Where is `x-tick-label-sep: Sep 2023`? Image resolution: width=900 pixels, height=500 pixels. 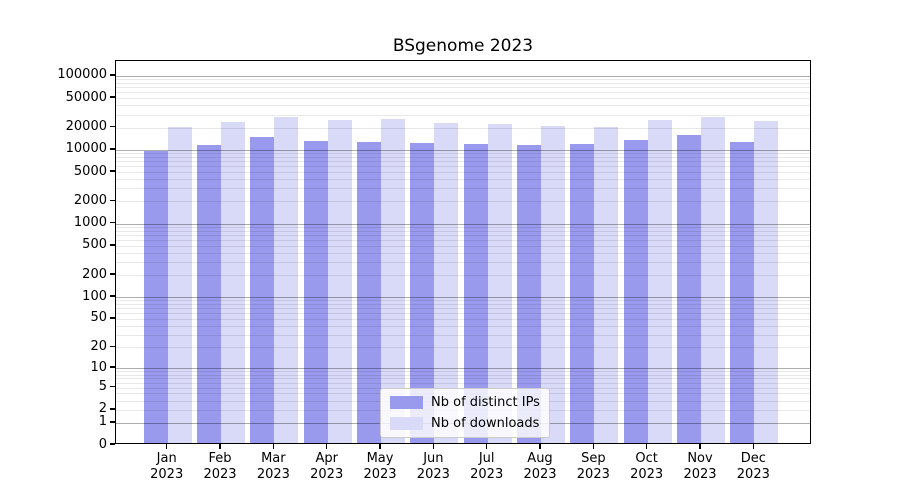
x-tick-label-sep: Sep 2023 is located at coordinates (593, 466).